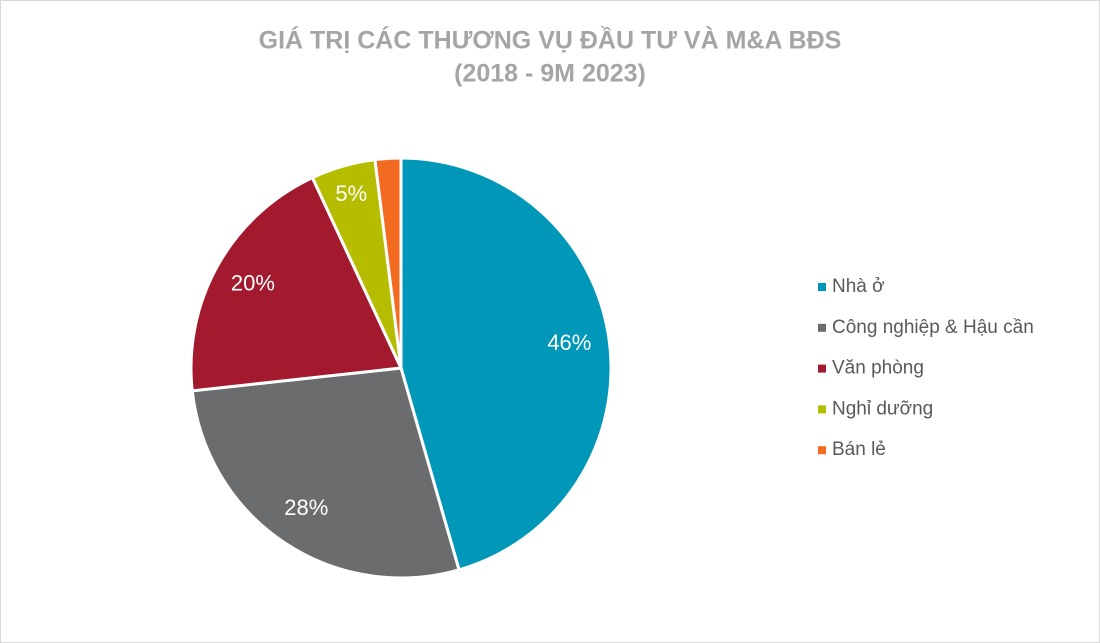  What do you see at coordinates (569, 342) in the screenshot?
I see `data-label: 46%` at bounding box center [569, 342].